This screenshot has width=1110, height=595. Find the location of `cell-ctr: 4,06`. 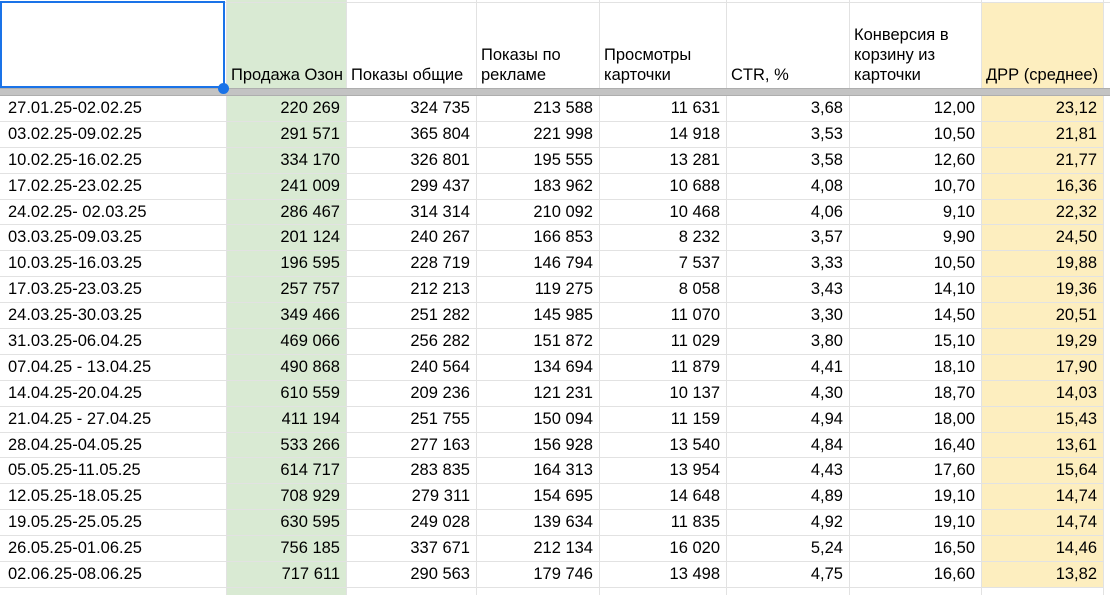

cell-ctr: 4,06 is located at coordinates (788, 212).